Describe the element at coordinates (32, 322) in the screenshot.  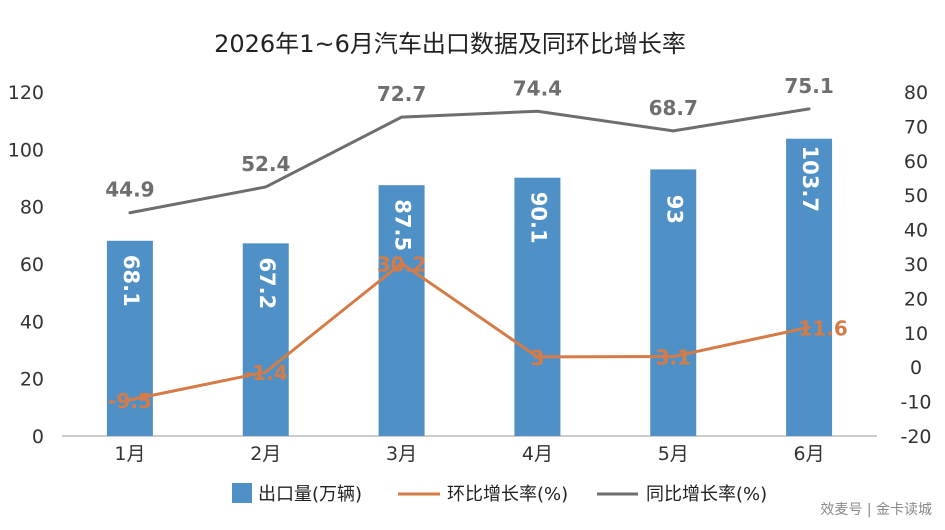
I see `y-left-tick-label: 40` at that location.